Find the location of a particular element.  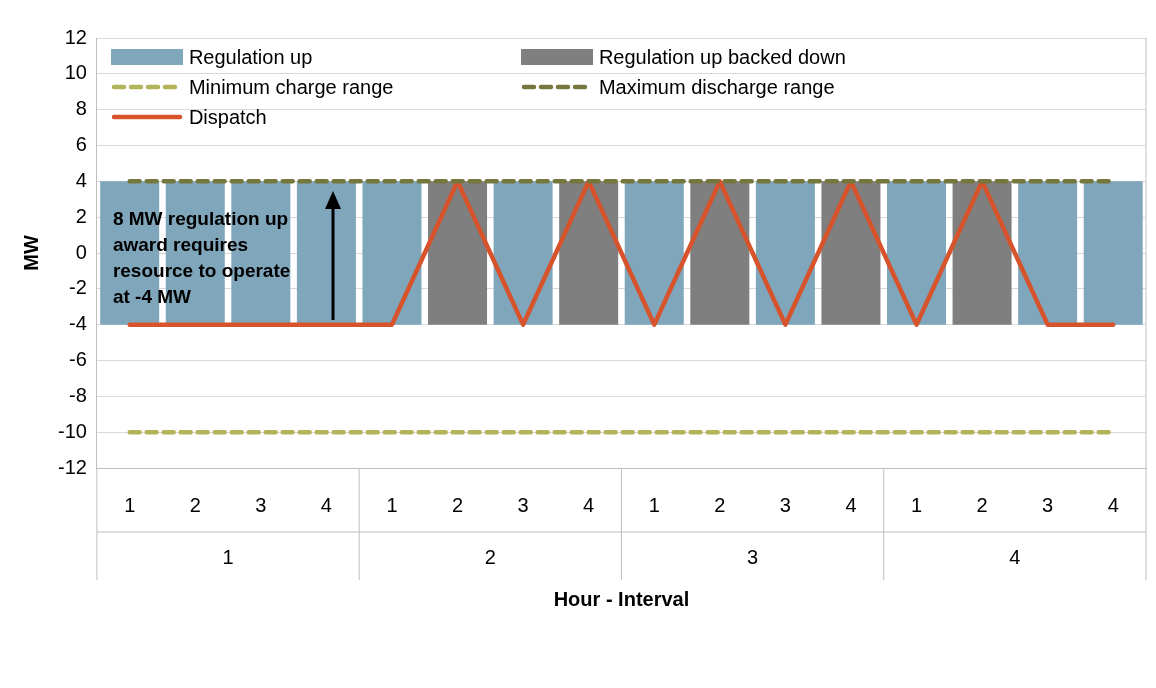

y-tick-label: 8 is located at coordinates (81, 108).